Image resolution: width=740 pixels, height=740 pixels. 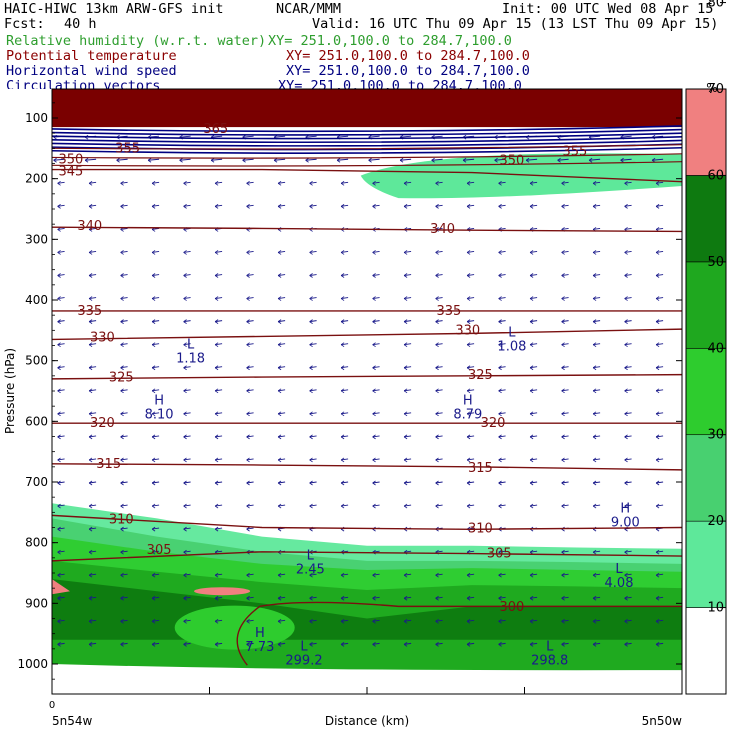 What do you see at coordinates (159, 550) in the screenshot?
I see `isentrope-label: 305` at bounding box center [159, 550].